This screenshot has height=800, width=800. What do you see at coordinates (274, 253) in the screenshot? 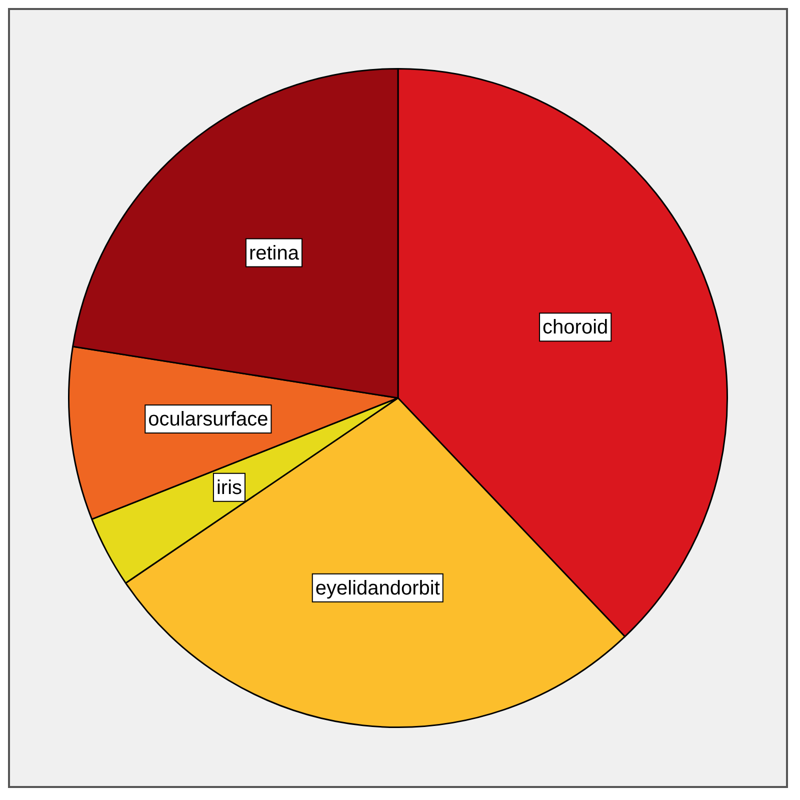
I see `slice-label: retina` at bounding box center [274, 253].